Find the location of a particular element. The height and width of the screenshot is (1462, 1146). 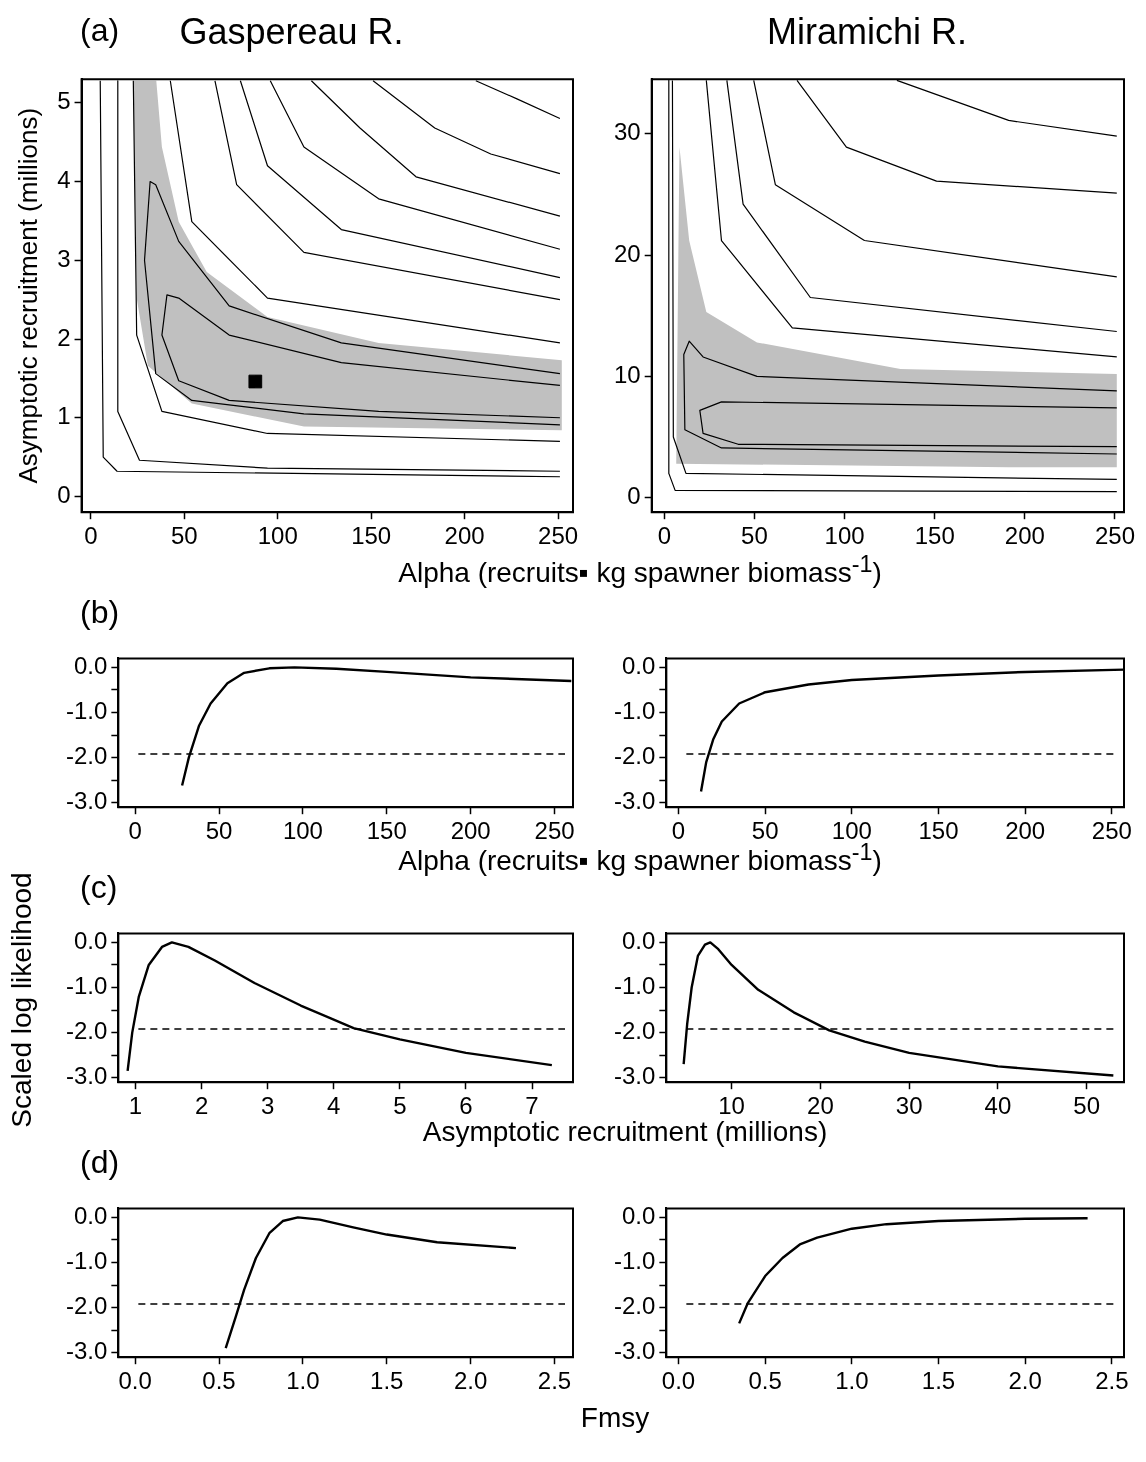

x-tick-label: 3 is located at coordinates (268, 1106).